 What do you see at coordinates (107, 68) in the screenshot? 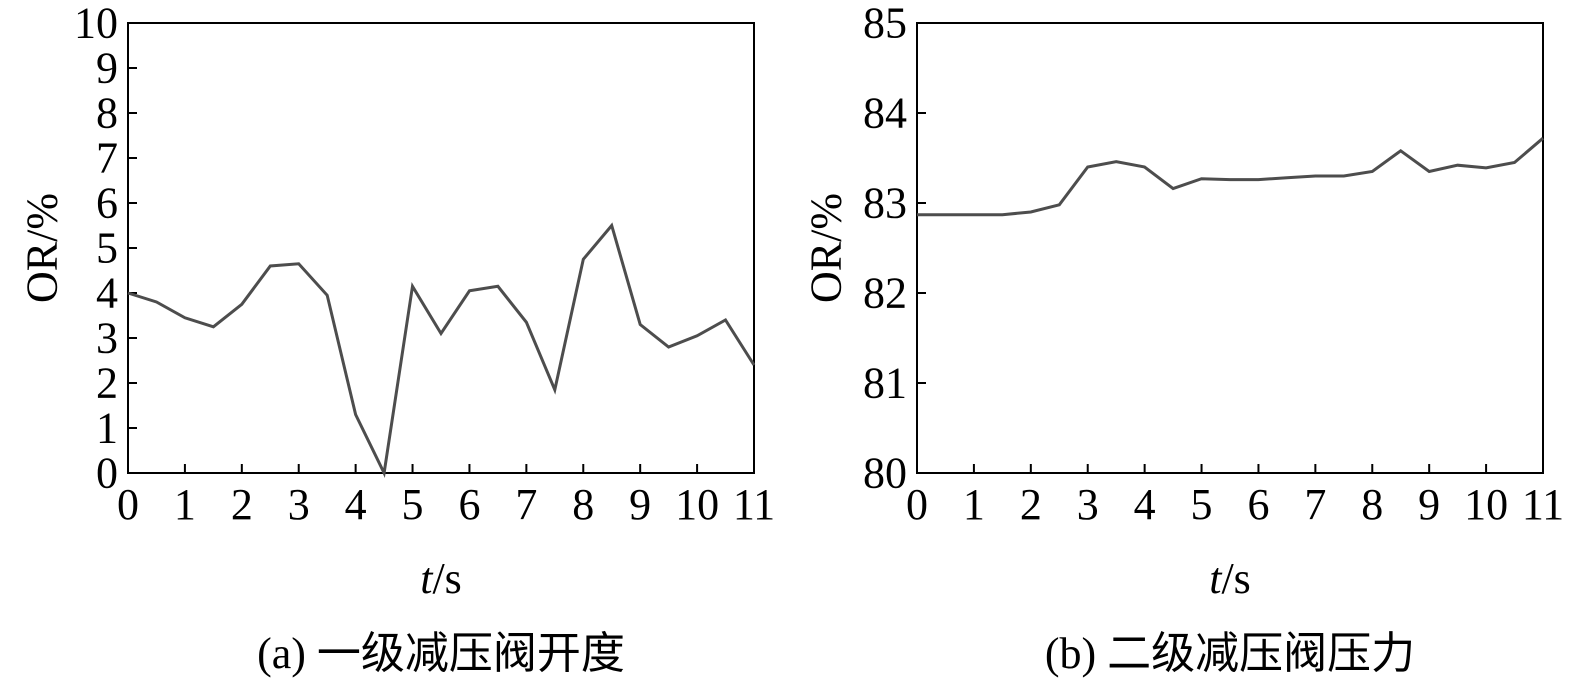
I see `chart-a-y-tick-label: 9` at bounding box center [107, 68].